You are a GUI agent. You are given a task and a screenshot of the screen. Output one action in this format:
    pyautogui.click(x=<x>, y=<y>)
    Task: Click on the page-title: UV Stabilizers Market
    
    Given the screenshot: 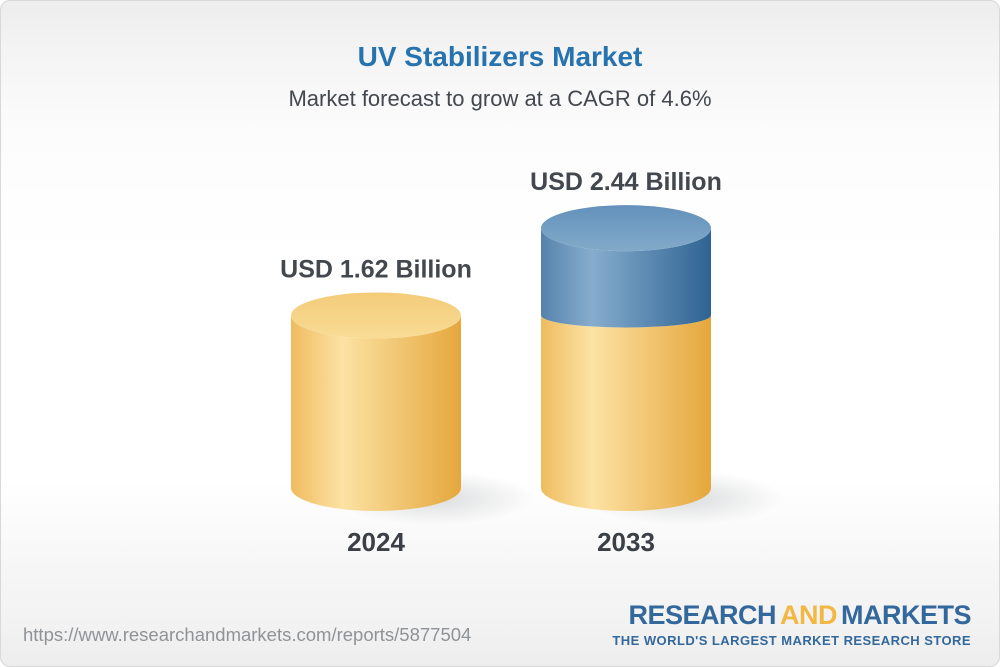 What is the action you would take?
    pyautogui.click(x=500, y=56)
    